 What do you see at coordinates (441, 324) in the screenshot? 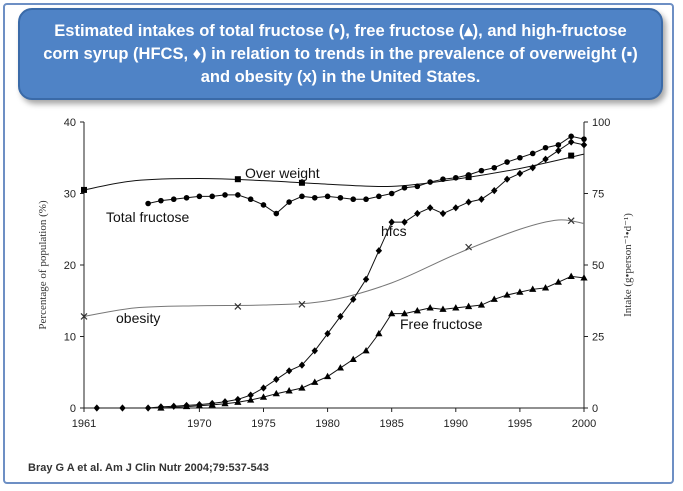
I see `label-free-fructose: Free fructose` at bounding box center [441, 324].